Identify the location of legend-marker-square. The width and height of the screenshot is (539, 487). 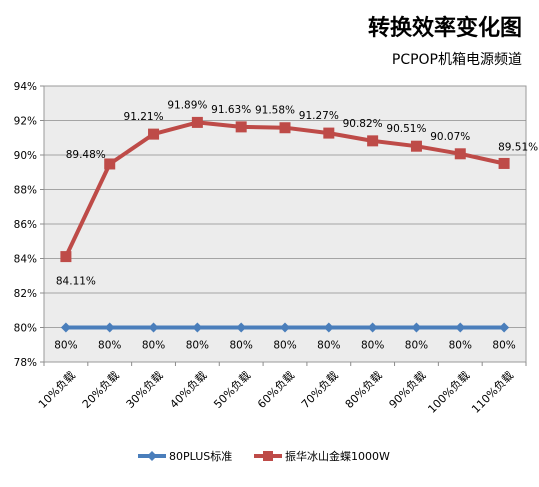
(268, 456).